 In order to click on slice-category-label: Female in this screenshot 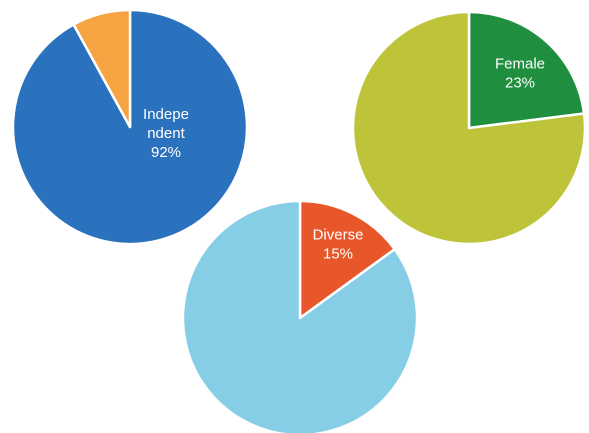, I will do `click(520, 64)`.